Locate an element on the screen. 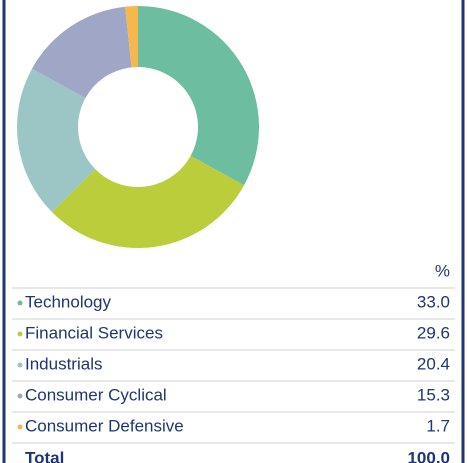 This screenshot has height=463, width=467. row-label: Consumer Cyclical is located at coordinates (96, 394).